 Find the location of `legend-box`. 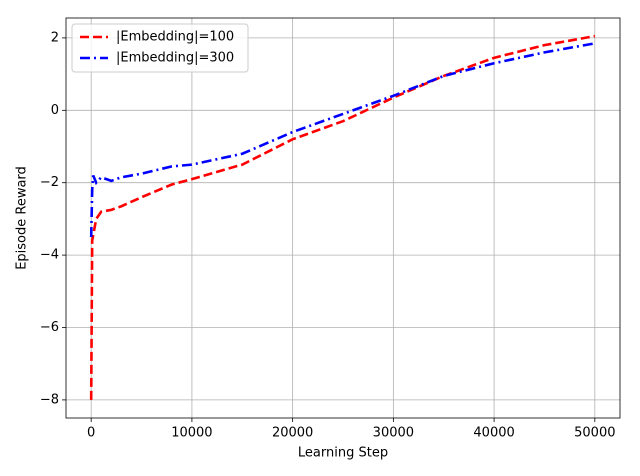

legend-box is located at coordinates (160, 48).